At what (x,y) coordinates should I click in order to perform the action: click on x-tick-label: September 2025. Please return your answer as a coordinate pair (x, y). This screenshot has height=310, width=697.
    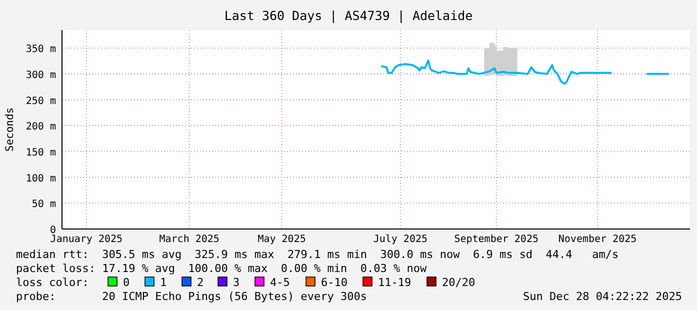
    Looking at the image, I should click on (496, 239).